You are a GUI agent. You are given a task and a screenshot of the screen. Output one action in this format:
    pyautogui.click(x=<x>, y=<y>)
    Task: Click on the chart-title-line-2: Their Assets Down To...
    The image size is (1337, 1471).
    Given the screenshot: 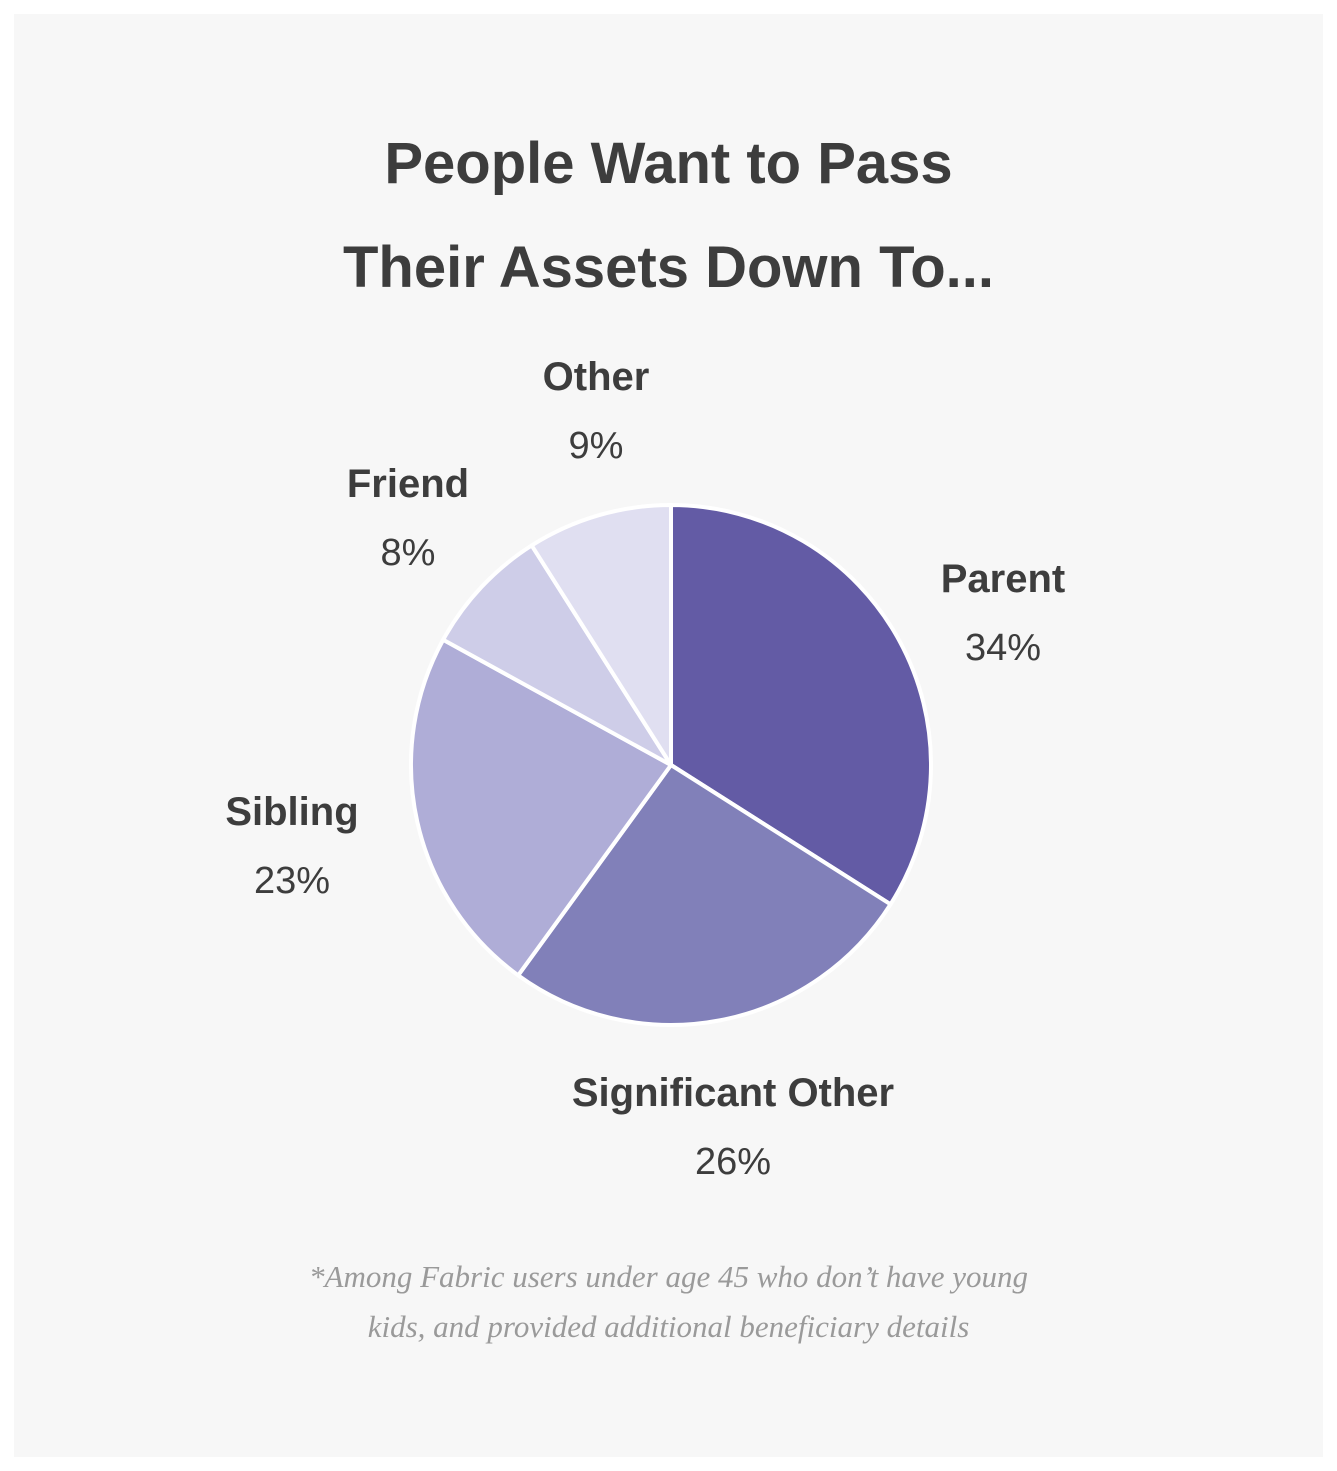 What is the action you would take?
    pyautogui.click(x=668, y=267)
    